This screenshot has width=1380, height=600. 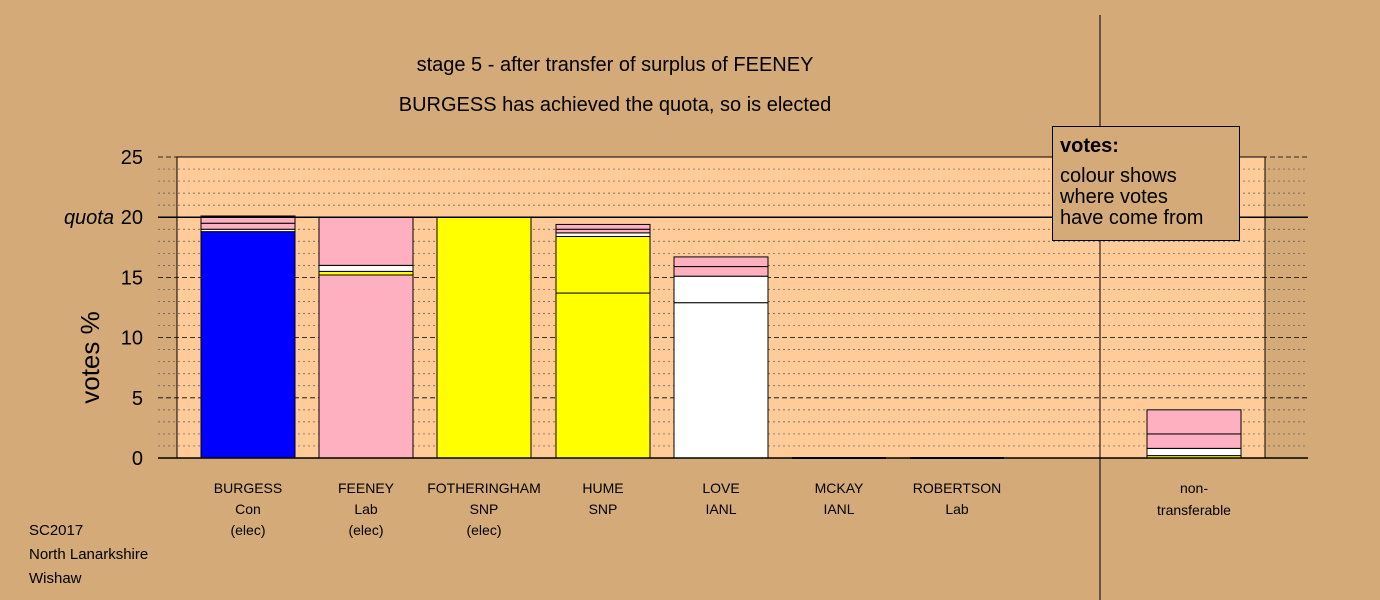 I want to click on candidate-label: non-transferable, so click(x=1194, y=499).